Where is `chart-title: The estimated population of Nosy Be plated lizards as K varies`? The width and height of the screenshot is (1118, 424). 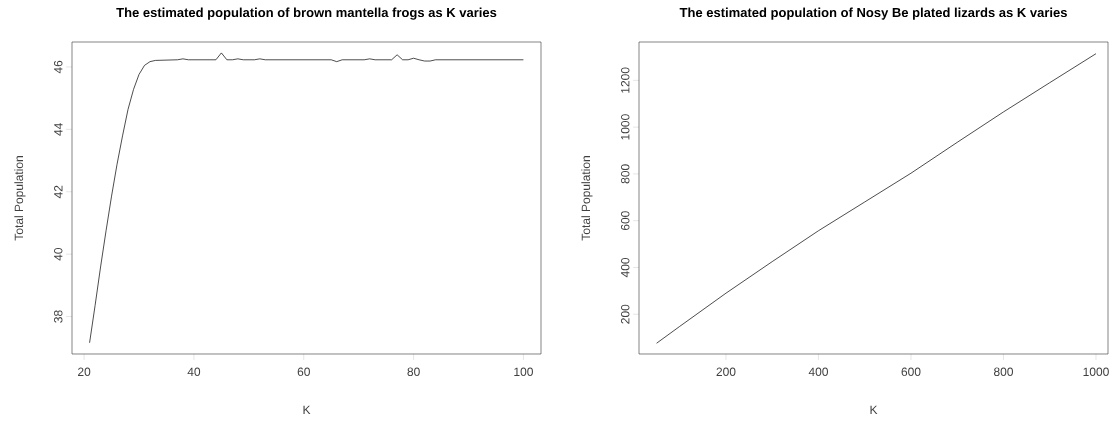 chart-title: The estimated population of Nosy Be plated lizards as K varies is located at coordinates (873, 13).